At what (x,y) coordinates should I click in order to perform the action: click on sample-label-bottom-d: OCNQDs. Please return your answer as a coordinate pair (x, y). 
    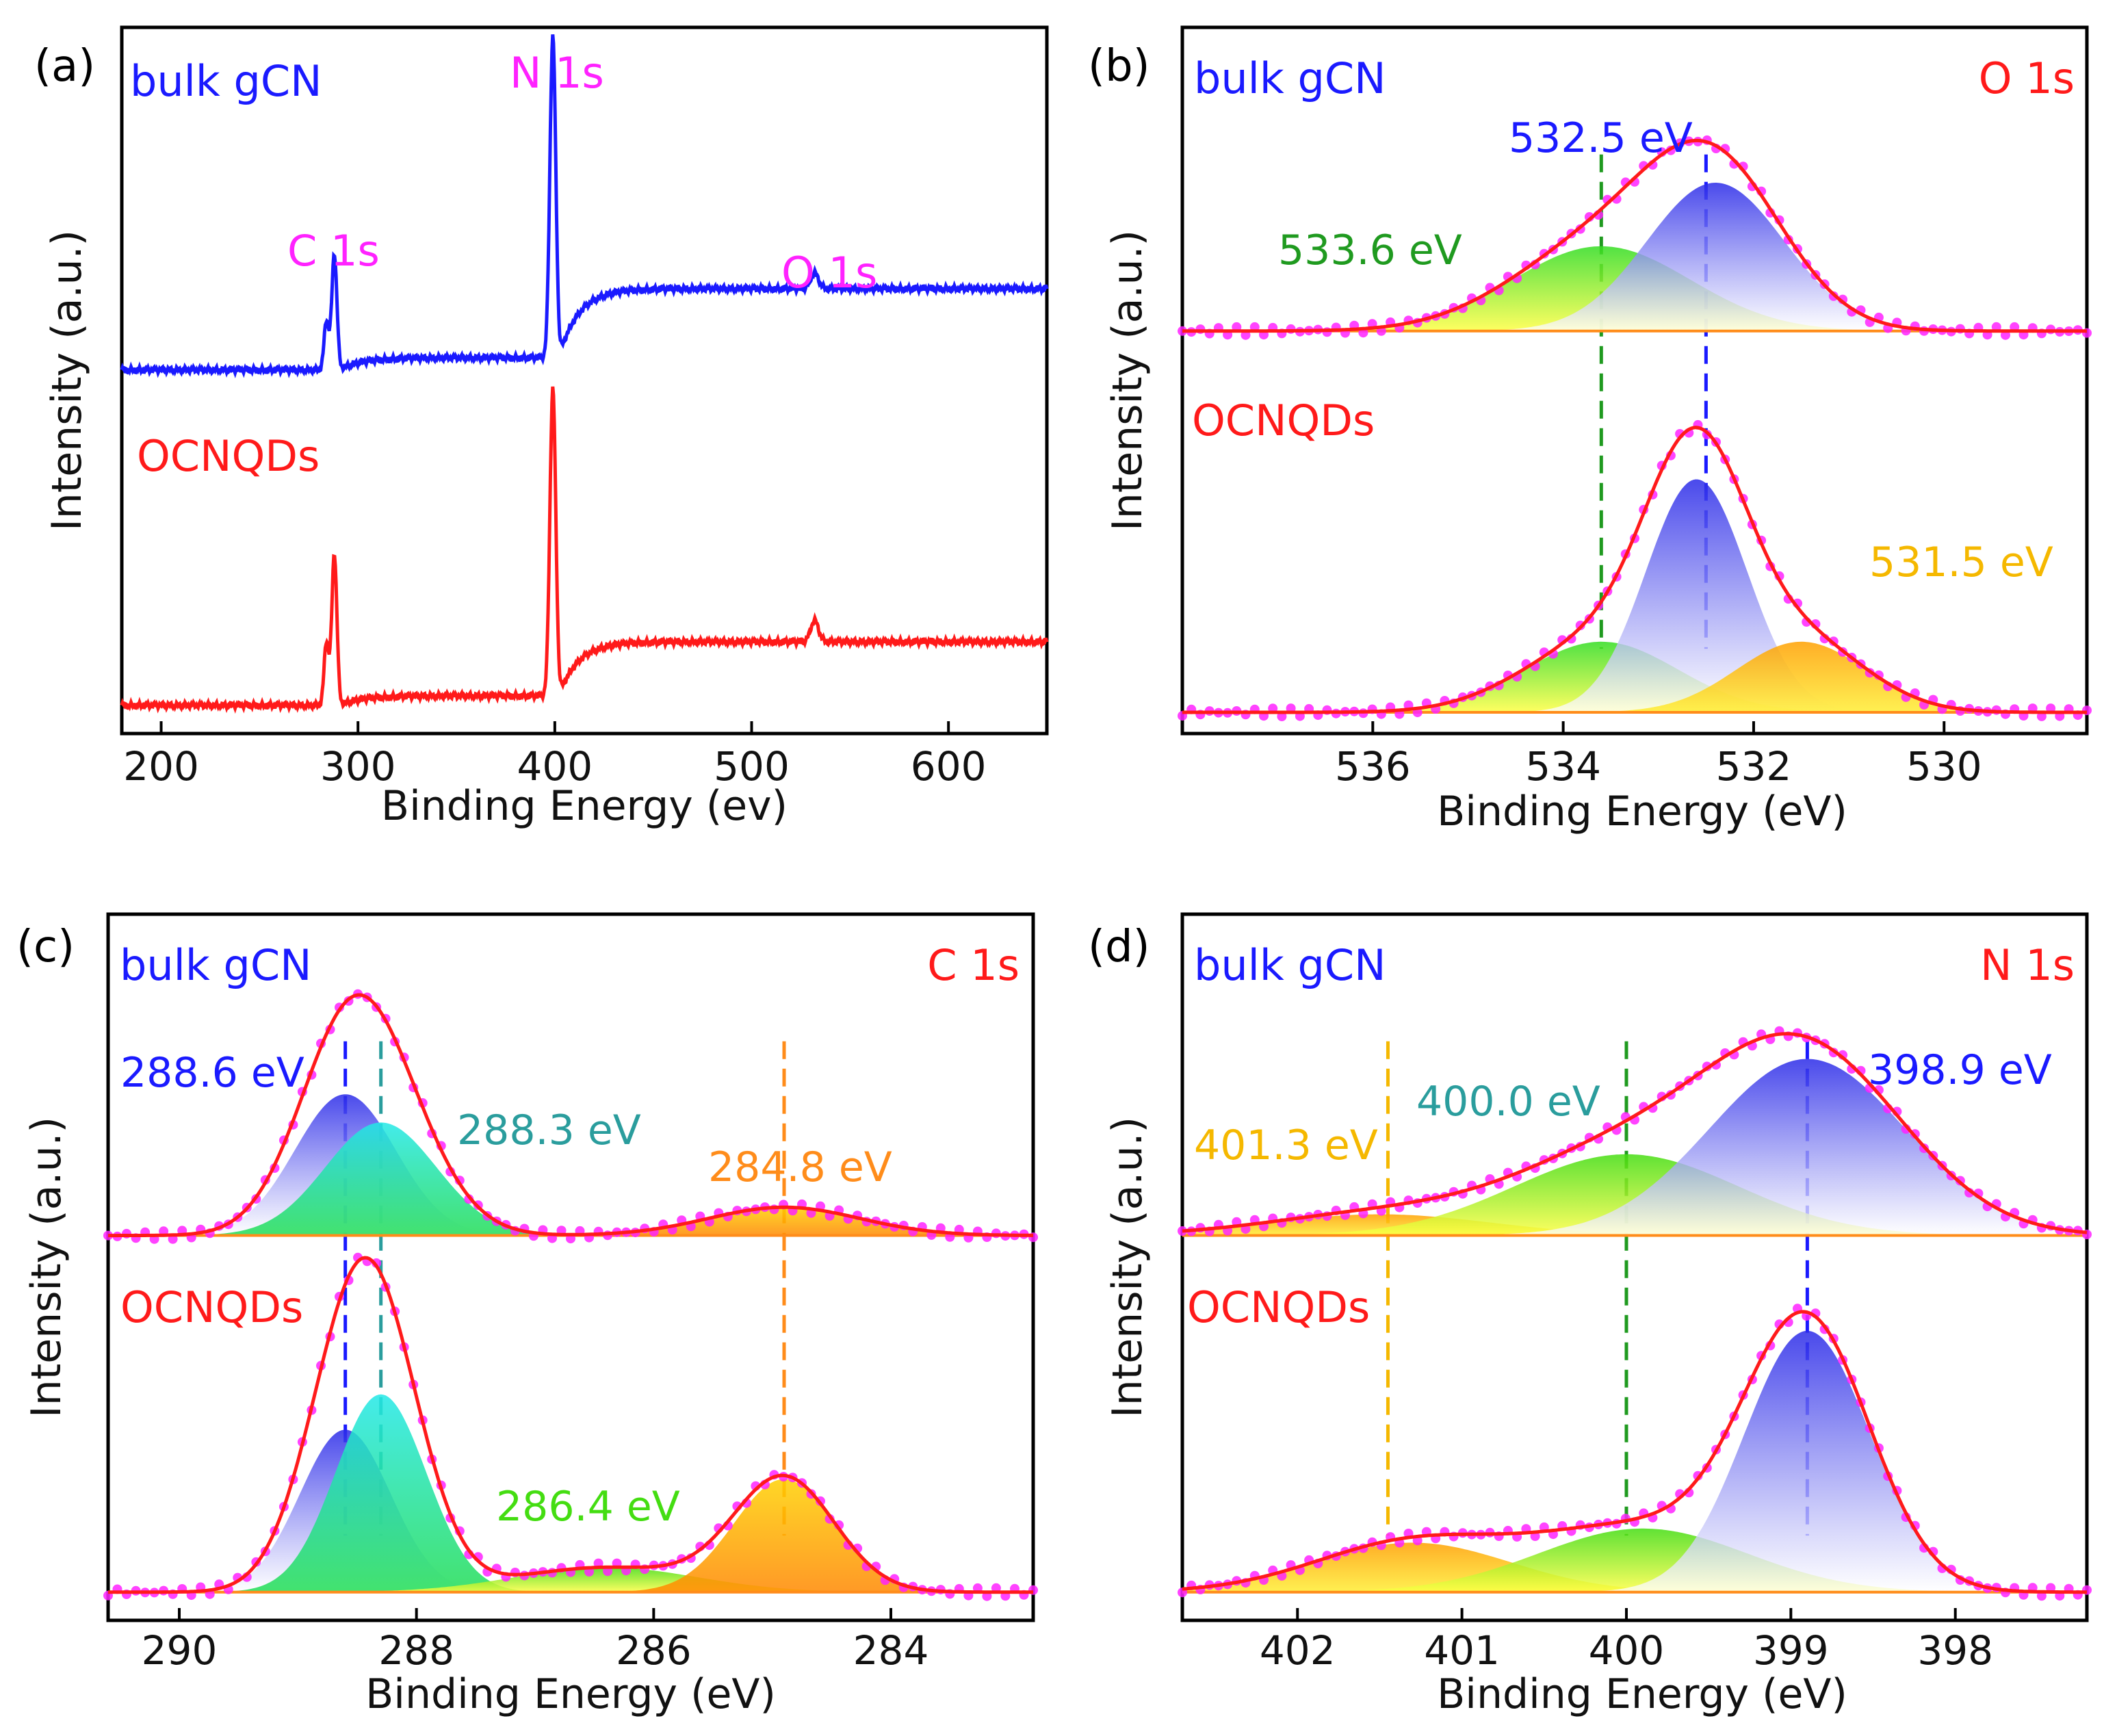
    Looking at the image, I should click on (1278, 1307).